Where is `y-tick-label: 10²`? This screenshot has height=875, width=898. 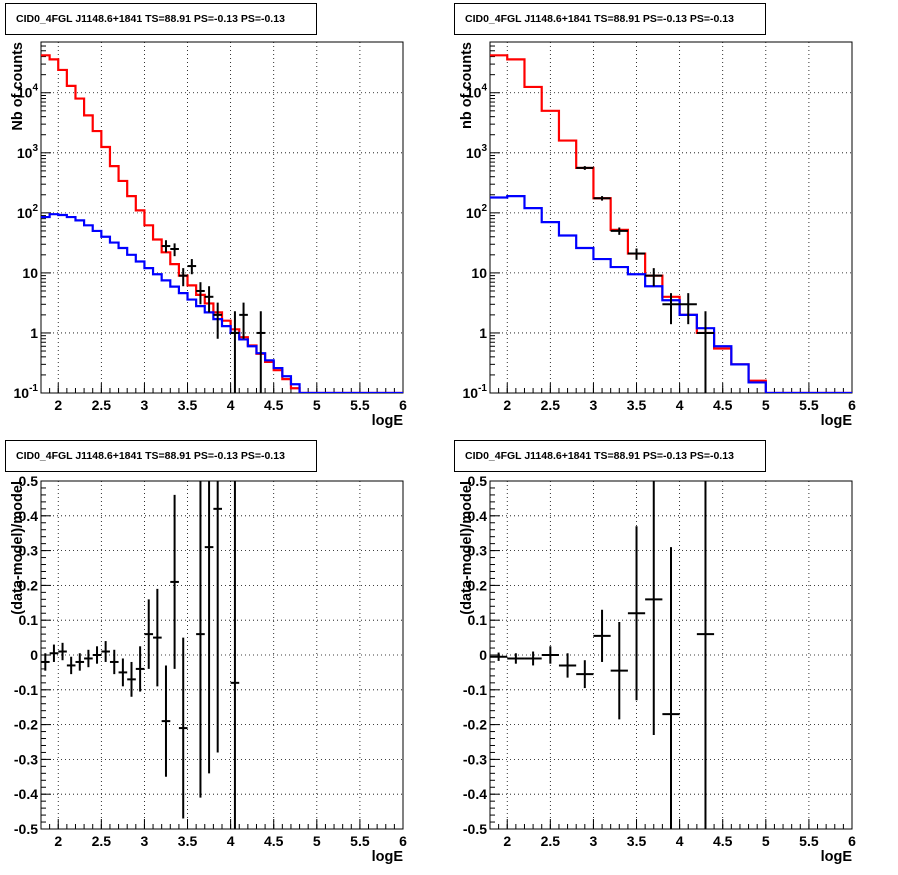
y-tick-label: 10² is located at coordinates (28, 212).